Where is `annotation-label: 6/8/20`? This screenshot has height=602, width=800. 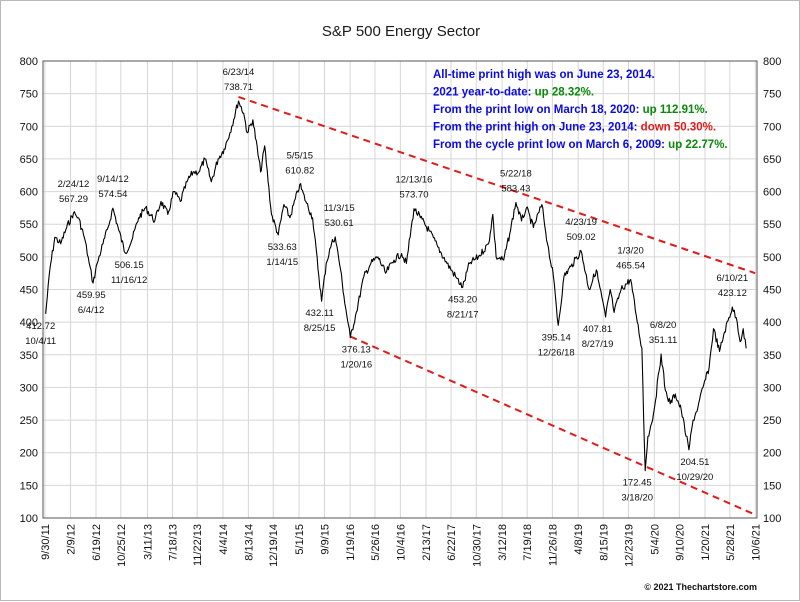
annotation-label: 6/8/20 is located at coordinates (663, 325).